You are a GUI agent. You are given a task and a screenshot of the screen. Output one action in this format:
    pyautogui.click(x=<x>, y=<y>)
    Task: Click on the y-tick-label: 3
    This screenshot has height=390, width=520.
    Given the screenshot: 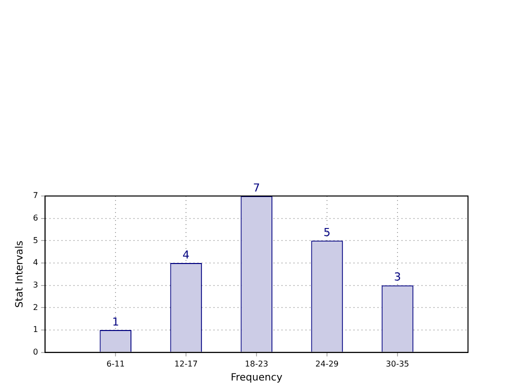 What is the action you would take?
    pyautogui.click(x=35, y=285)
    